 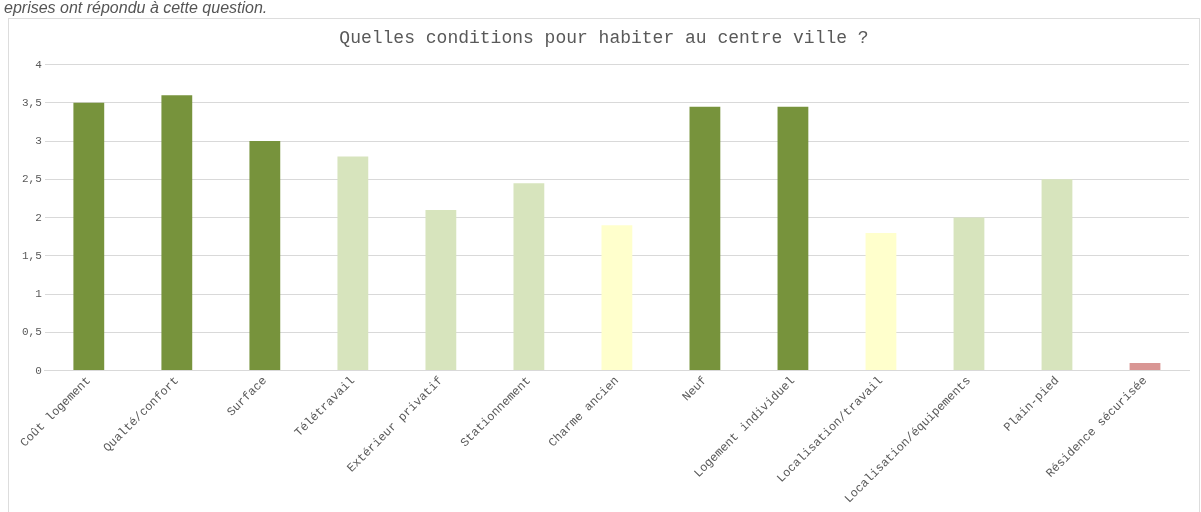 What do you see at coordinates (38, 141) in the screenshot?
I see `y-tick-label: 3` at bounding box center [38, 141].